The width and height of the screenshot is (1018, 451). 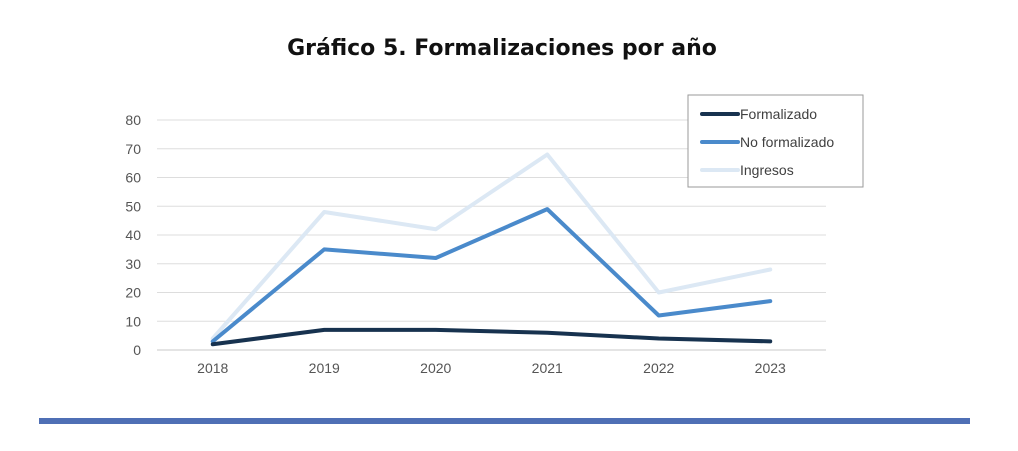 I want to click on y-tick-label: 30, so click(x=133, y=264).